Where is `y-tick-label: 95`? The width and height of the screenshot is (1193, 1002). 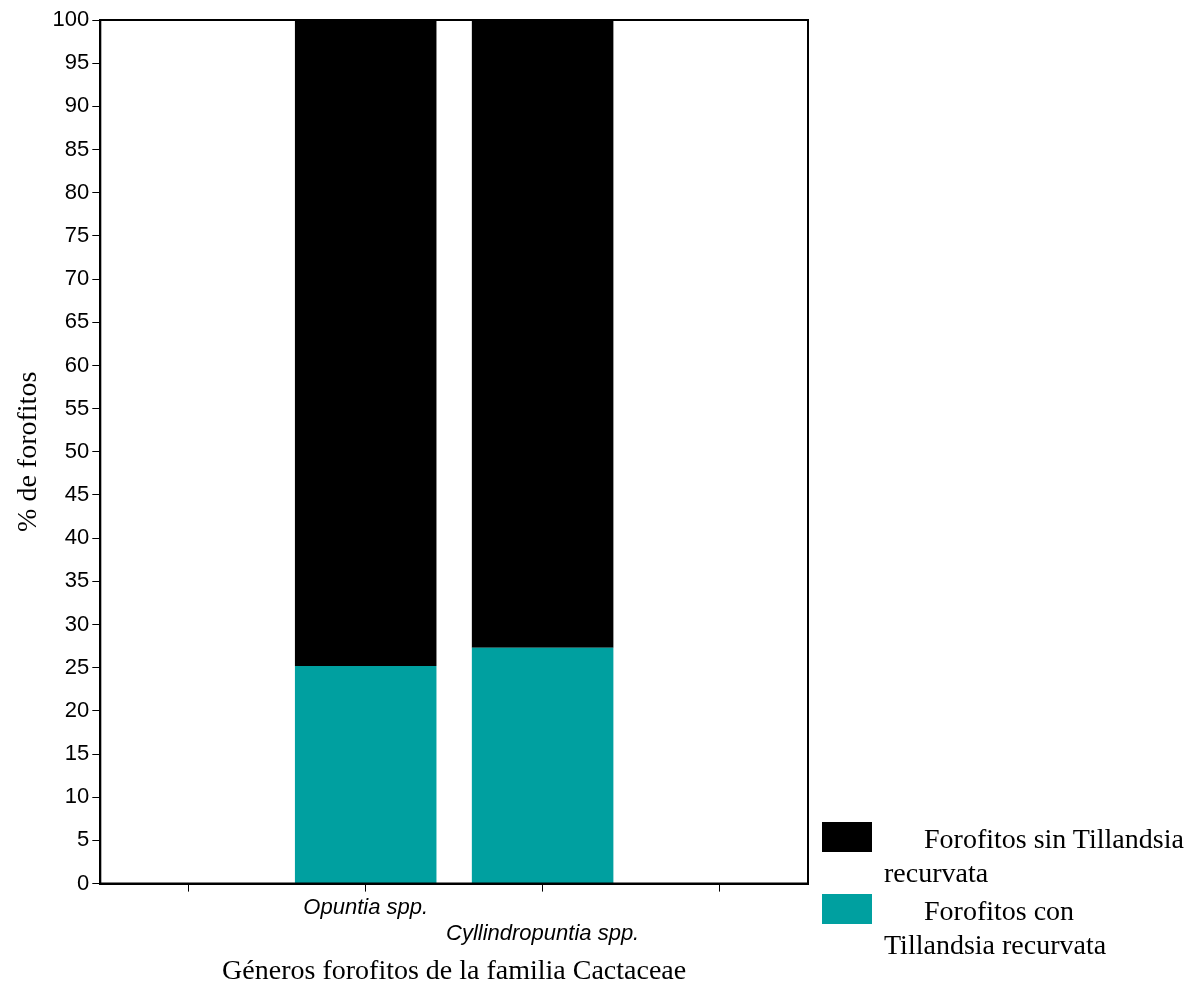 y-tick-label: 95 is located at coordinates (77, 62).